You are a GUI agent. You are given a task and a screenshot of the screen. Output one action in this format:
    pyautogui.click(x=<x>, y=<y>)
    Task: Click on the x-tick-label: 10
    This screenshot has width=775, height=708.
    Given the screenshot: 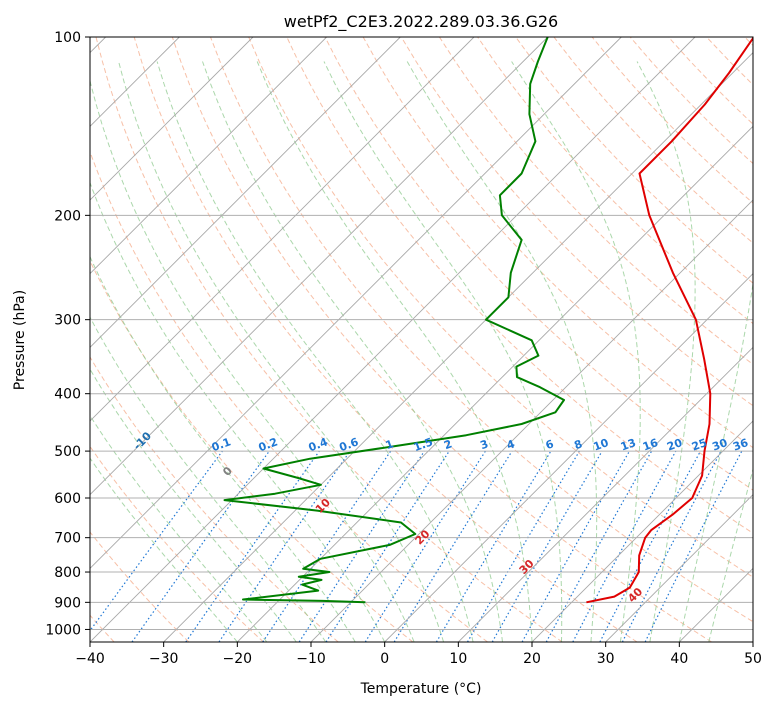 What is the action you would take?
    pyautogui.click(x=458, y=659)
    